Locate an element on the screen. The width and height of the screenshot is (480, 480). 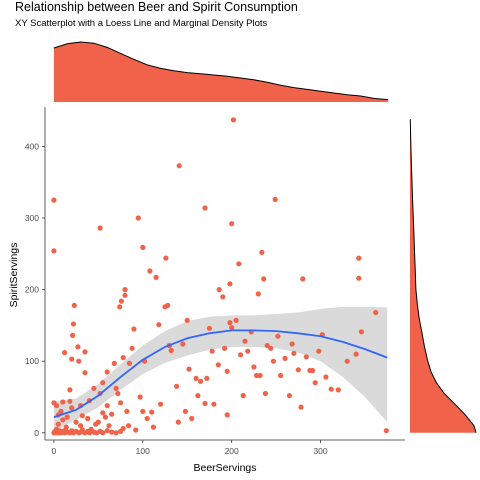
top-marginal-density is located at coordinates (221, 71).